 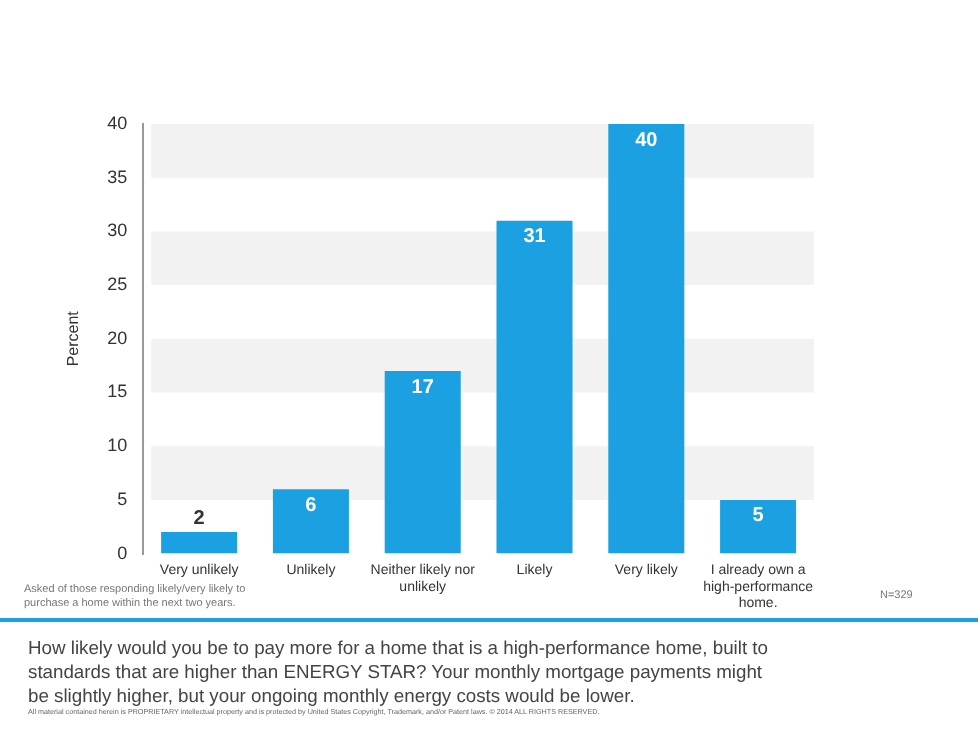 I want to click on y-tick-label: 30, so click(x=117, y=230).